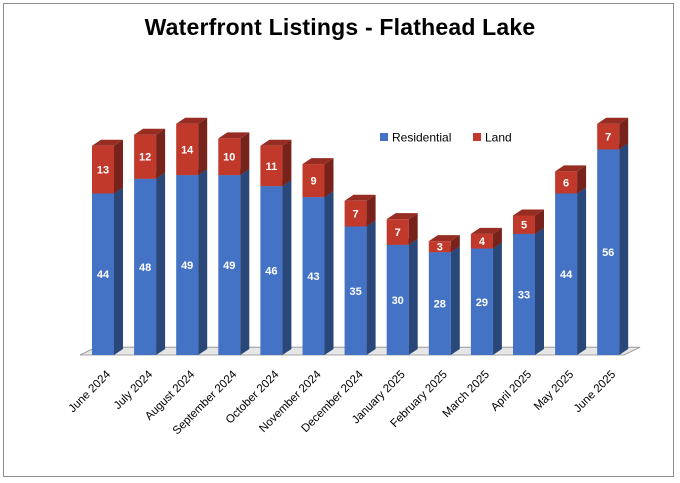 The image size is (680, 483). I want to click on data-label: 6, so click(566, 183).